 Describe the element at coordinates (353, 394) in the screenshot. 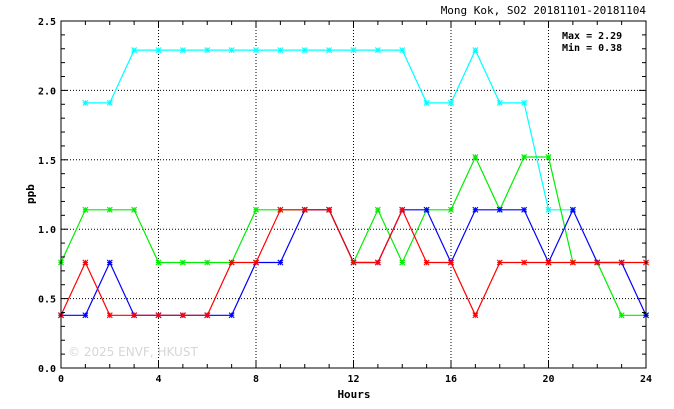

I see `x-axis-label: Hours` at that location.